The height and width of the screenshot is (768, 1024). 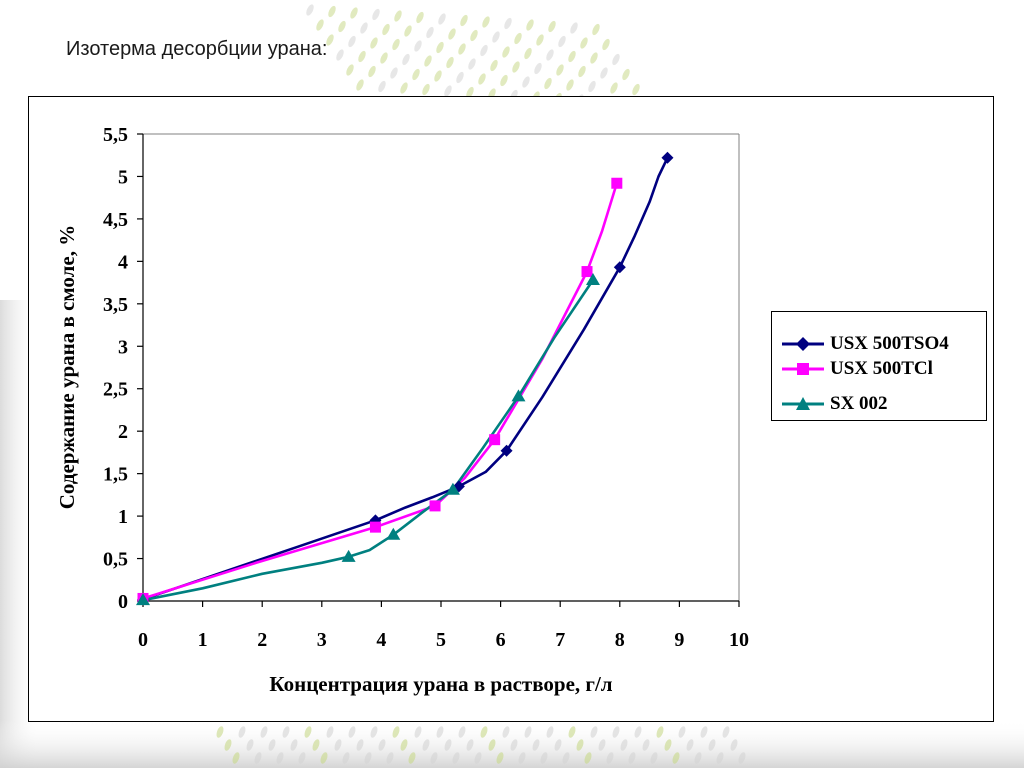 I want to click on y-tick-label: 3, so click(x=123, y=347).